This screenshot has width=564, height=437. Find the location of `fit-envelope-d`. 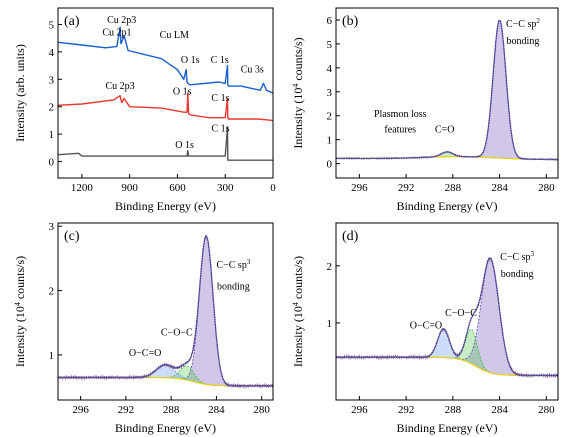

fit-envelope-d is located at coordinates (447, 317).